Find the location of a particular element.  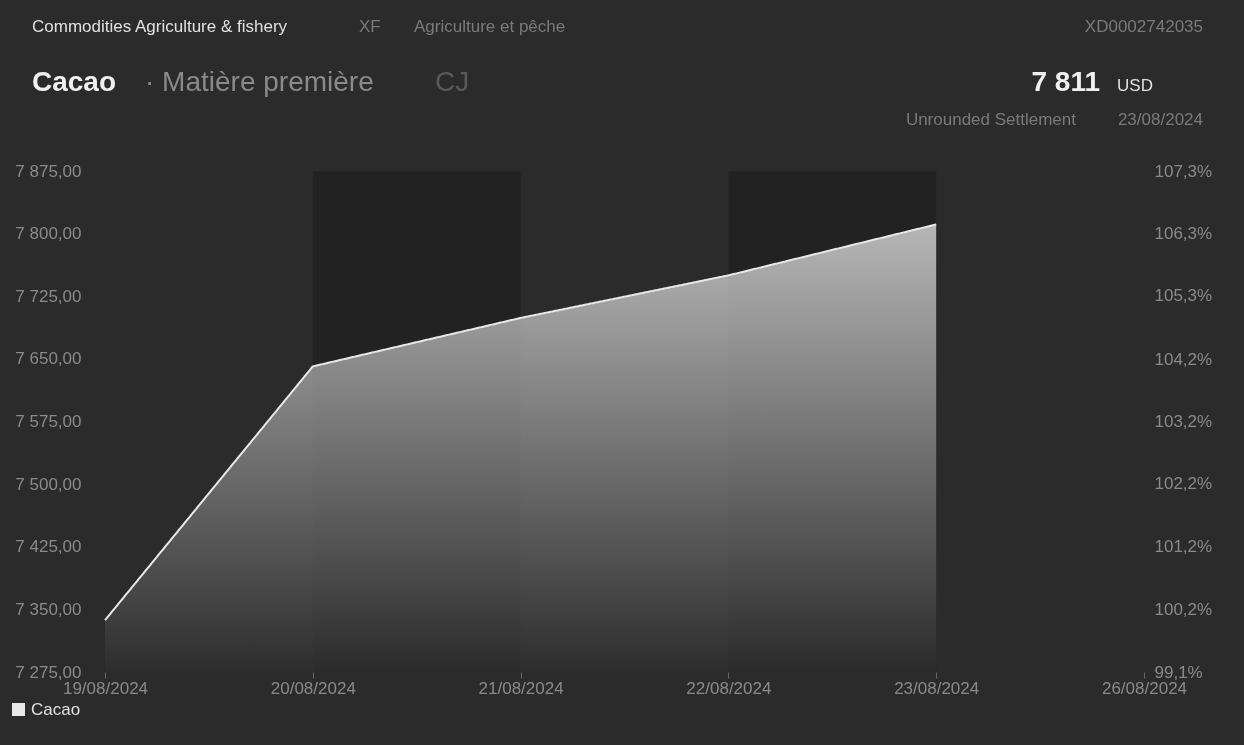

y-tick-label: 7 875,00 is located at coordinates (48, 171).